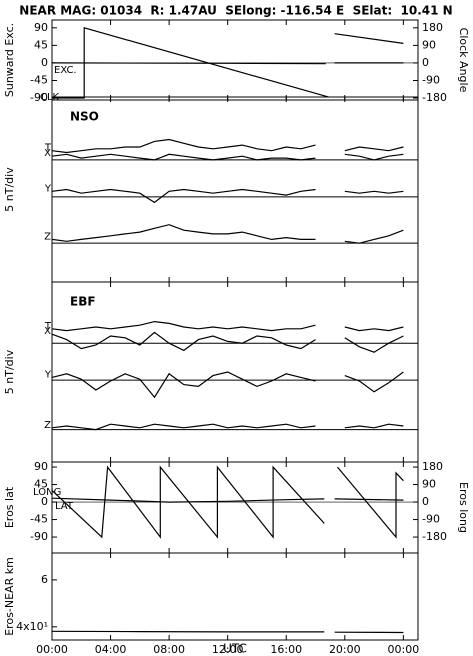 This screenshot has height=656, width=473. I want to click on x-tick-label: 08:00, so click(169, 649).